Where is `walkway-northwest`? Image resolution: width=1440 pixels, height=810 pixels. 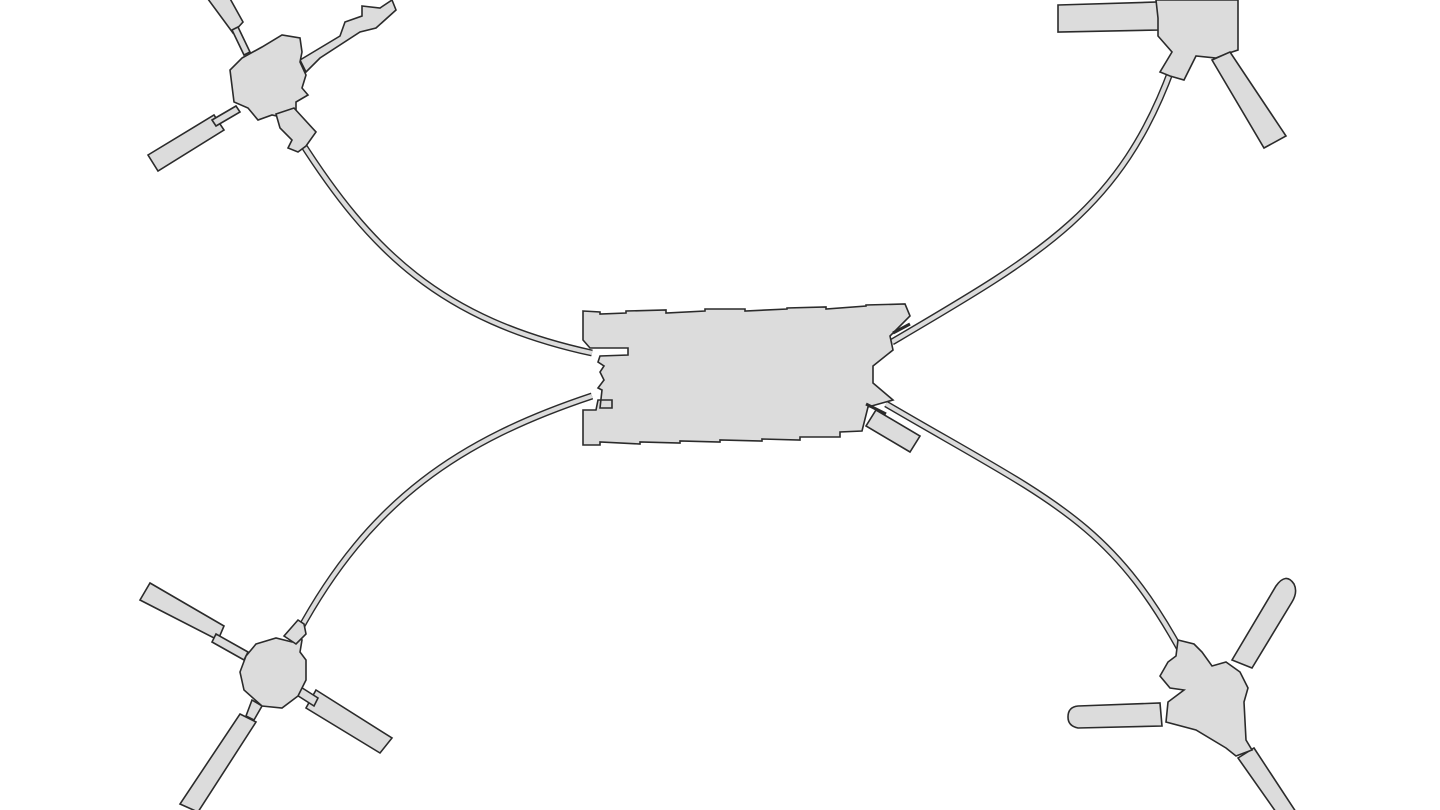 walkway-northwest is located at coordinates (445, 247).